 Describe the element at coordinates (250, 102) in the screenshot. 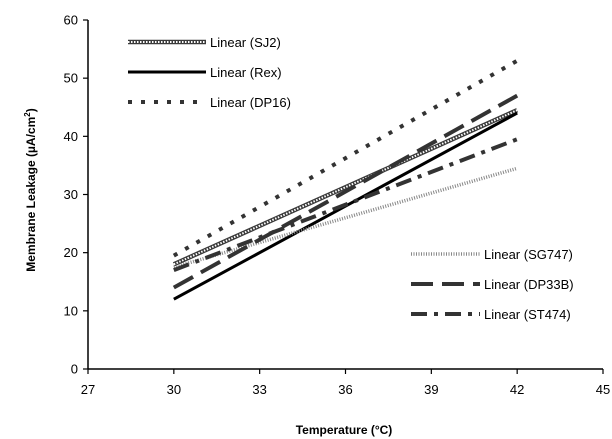

I see `legend-label-linear-dp16: Linear (DP16)` at that location.